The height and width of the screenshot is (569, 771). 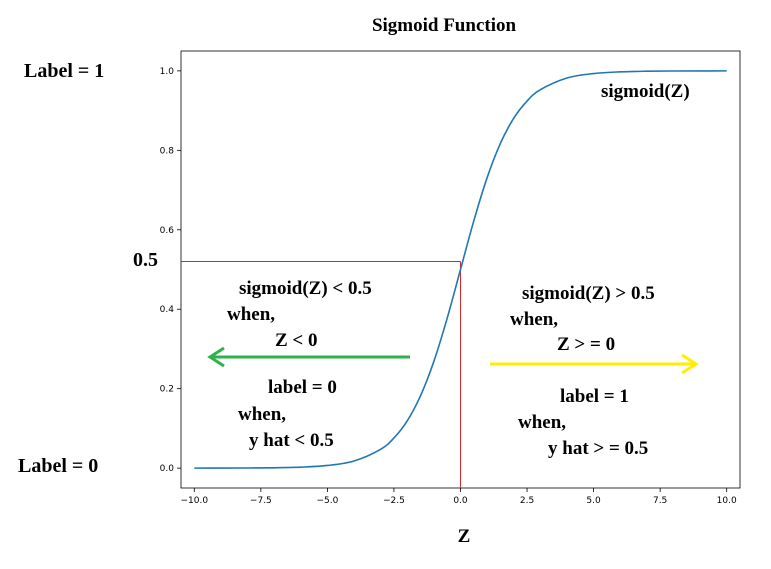 What do you see at coordinates (527, 501) in the screenshot?
I see `x-tick-label: 2.5` at bounding box center [527, 501].